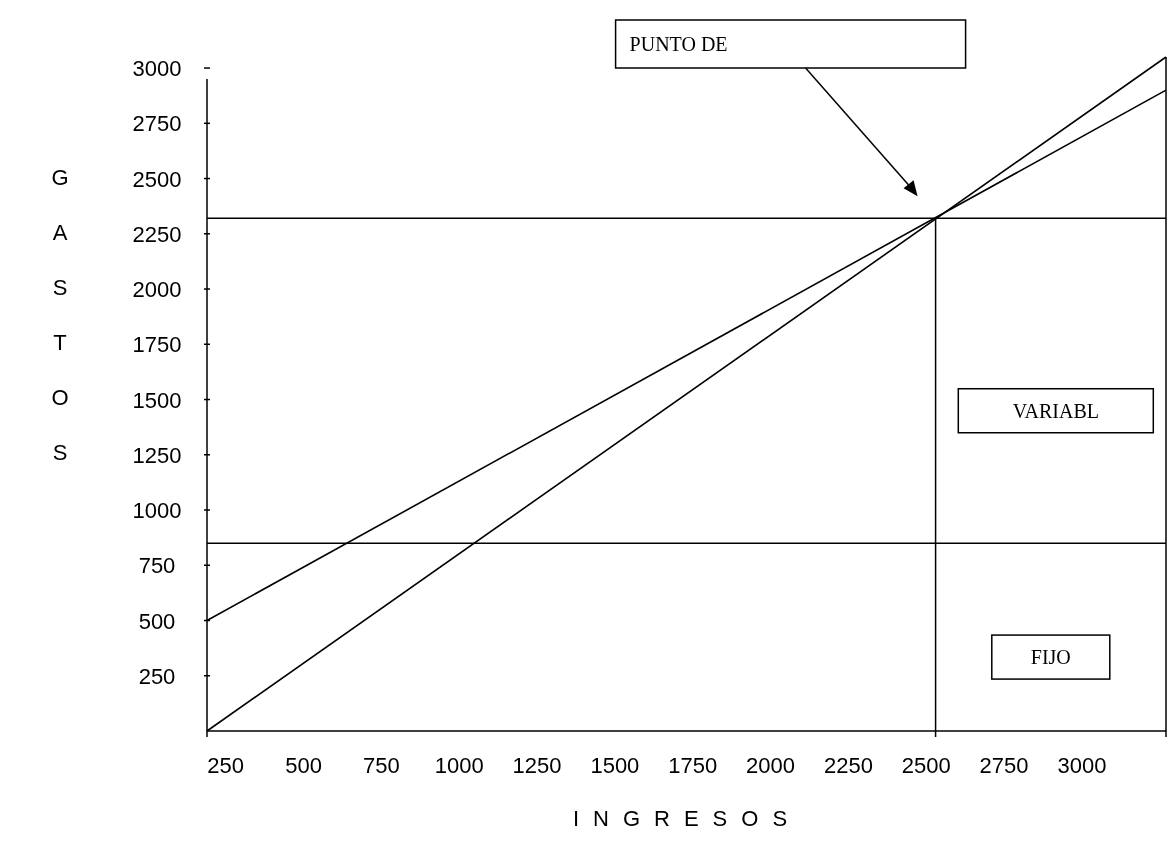 The width and height of the screenshot is (1168, 857). I want to click on y-tick-label: 1750, so click(157, 345).